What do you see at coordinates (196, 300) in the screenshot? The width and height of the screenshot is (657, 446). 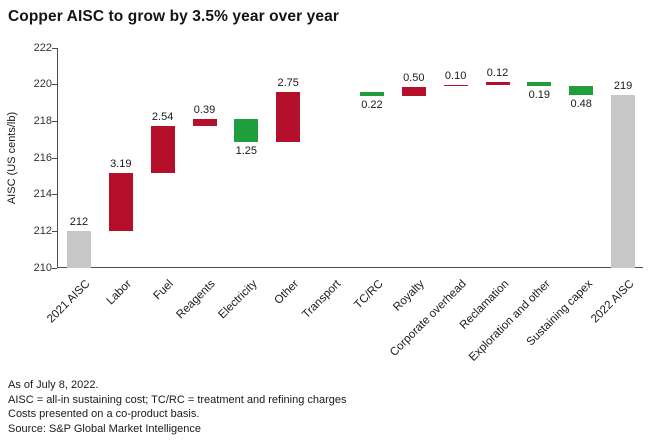 I see `x-axis-label: Reagents` at bounding box center [196, 300].